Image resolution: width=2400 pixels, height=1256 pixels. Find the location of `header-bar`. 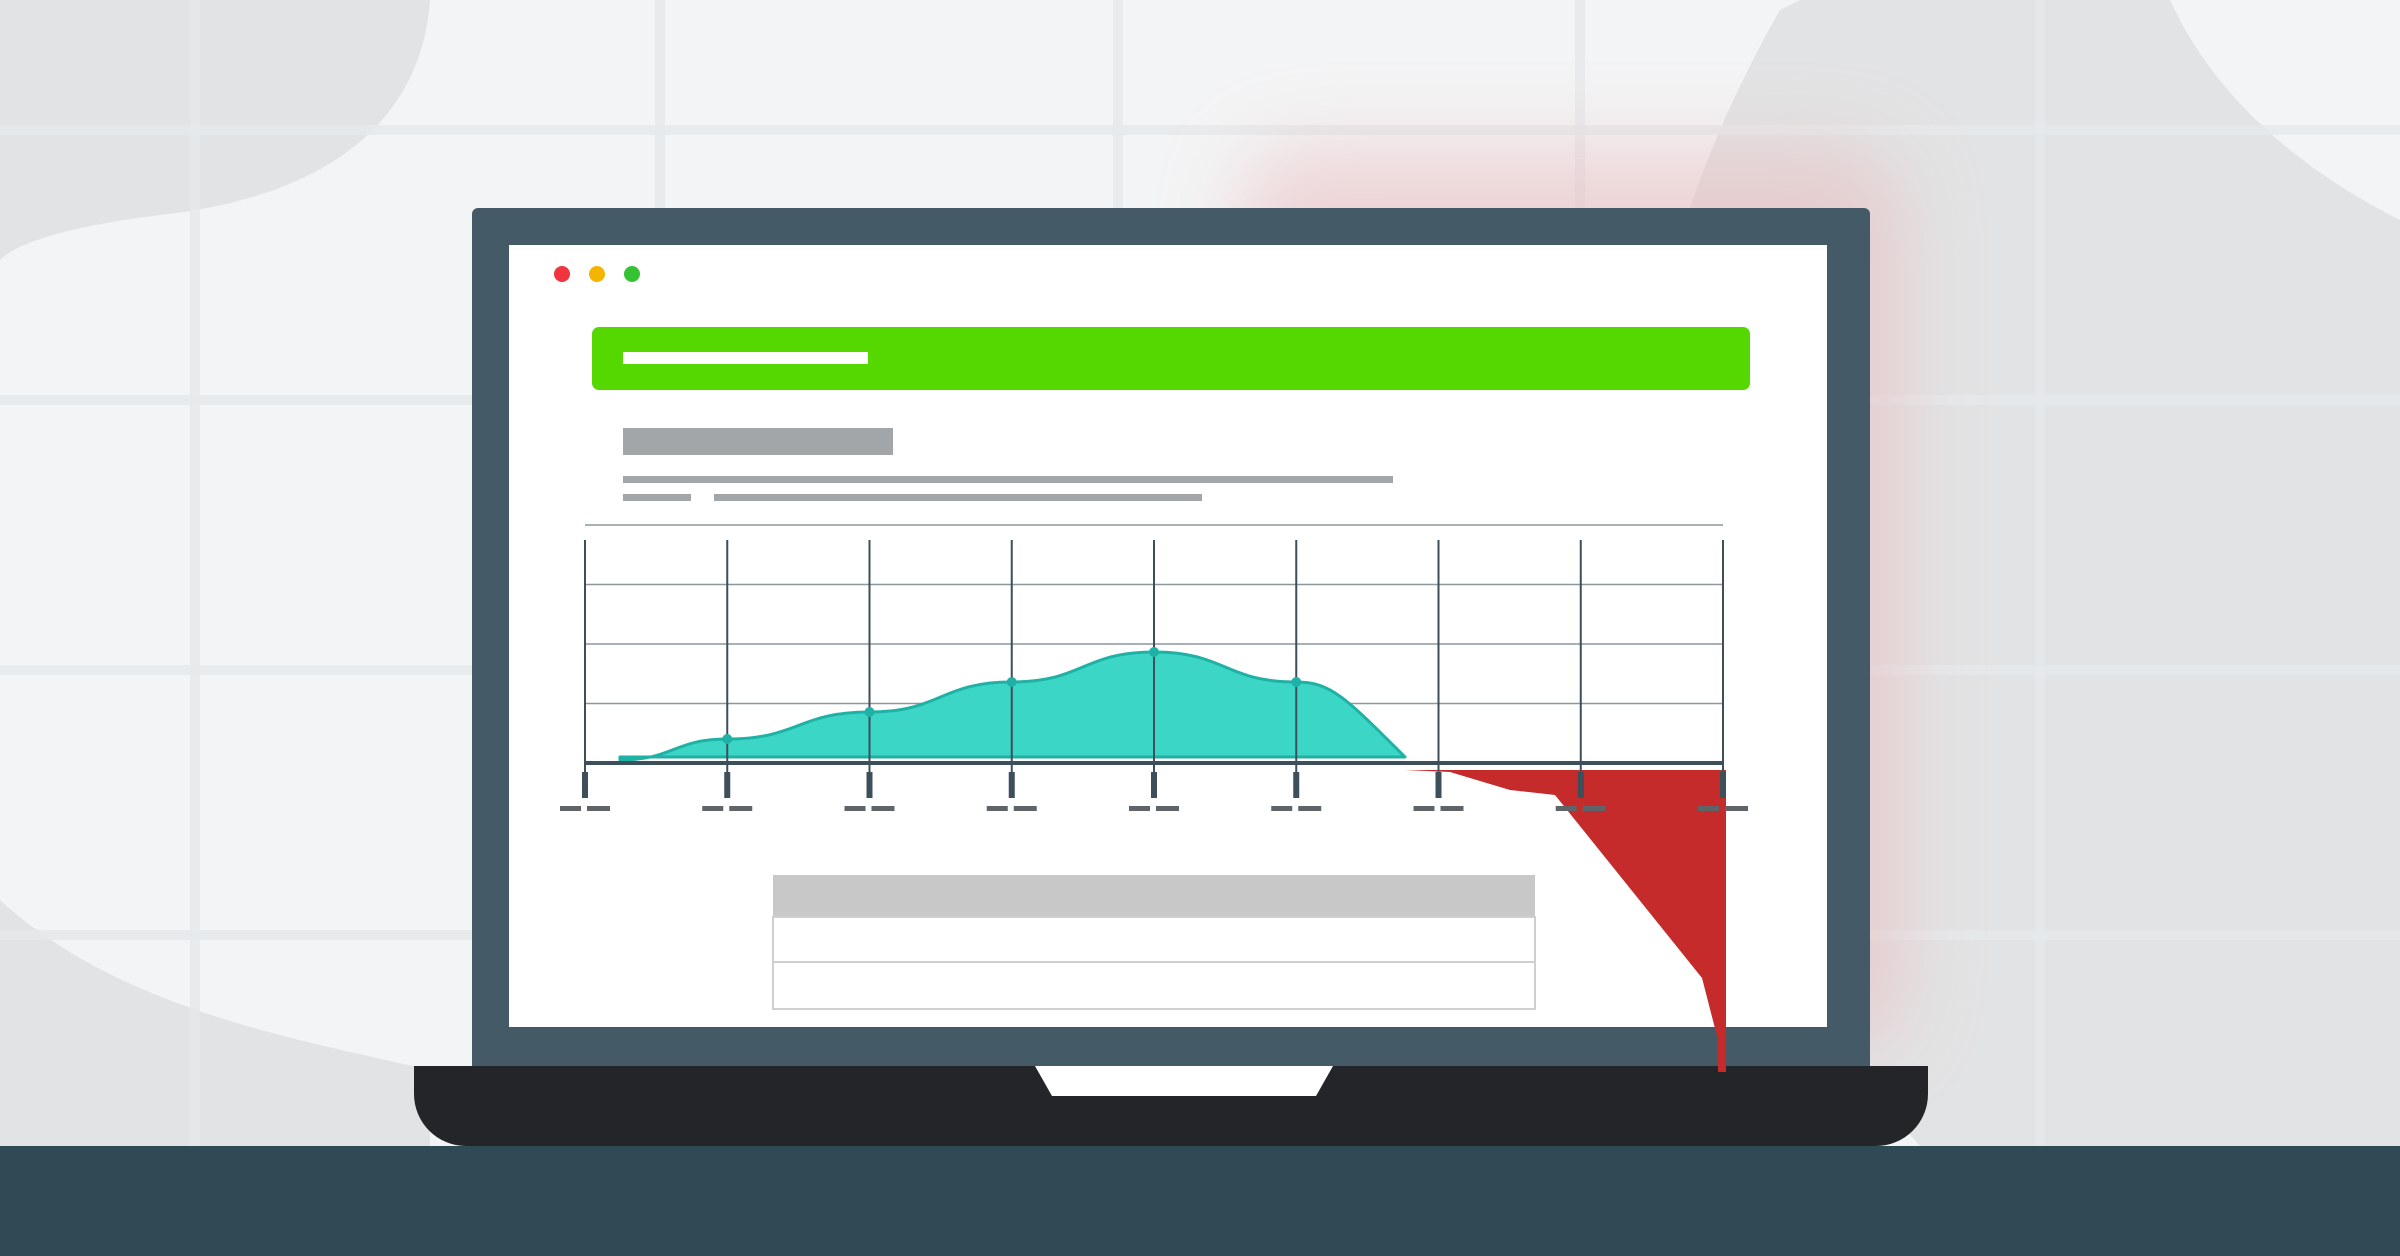

header-bar is located at coordinates (1171, 358).